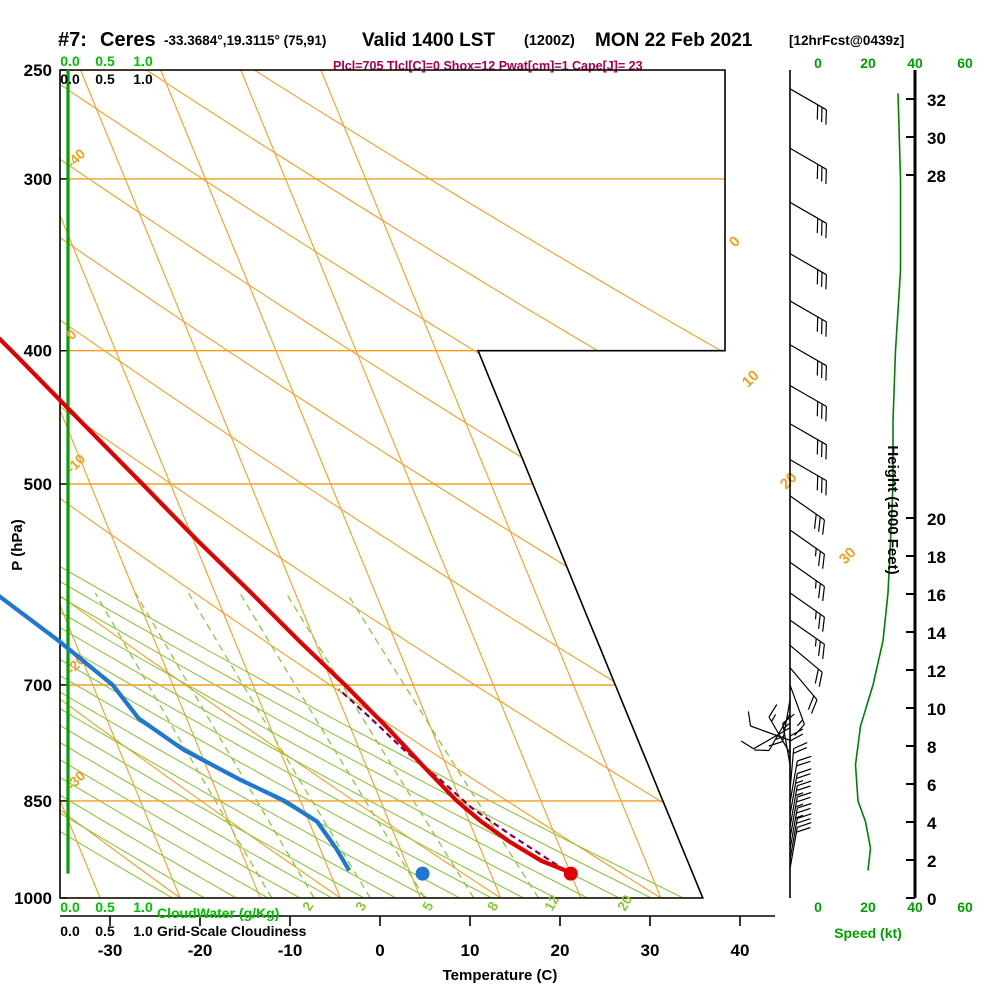  Describe the element at coordinates (143, 931) in the screenshot. I see `cloudiness-tick-bottom: 1.0` at that location.